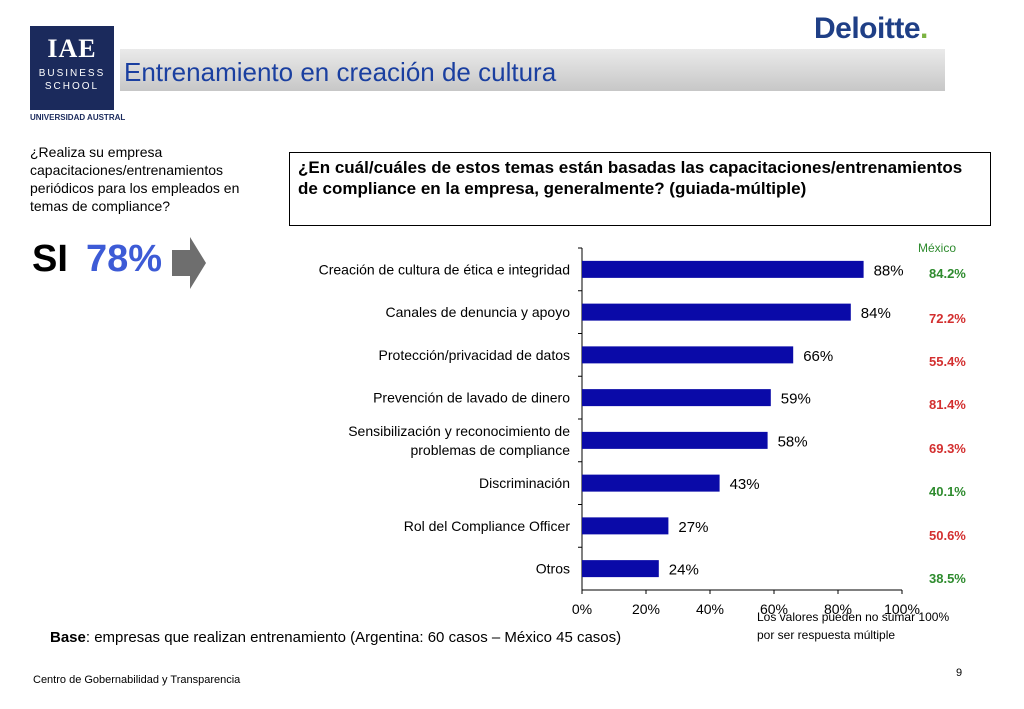  Describe the element at coordinates (947, 491) in the screenshot. I see `mexico-value: 40.1%` at that location.